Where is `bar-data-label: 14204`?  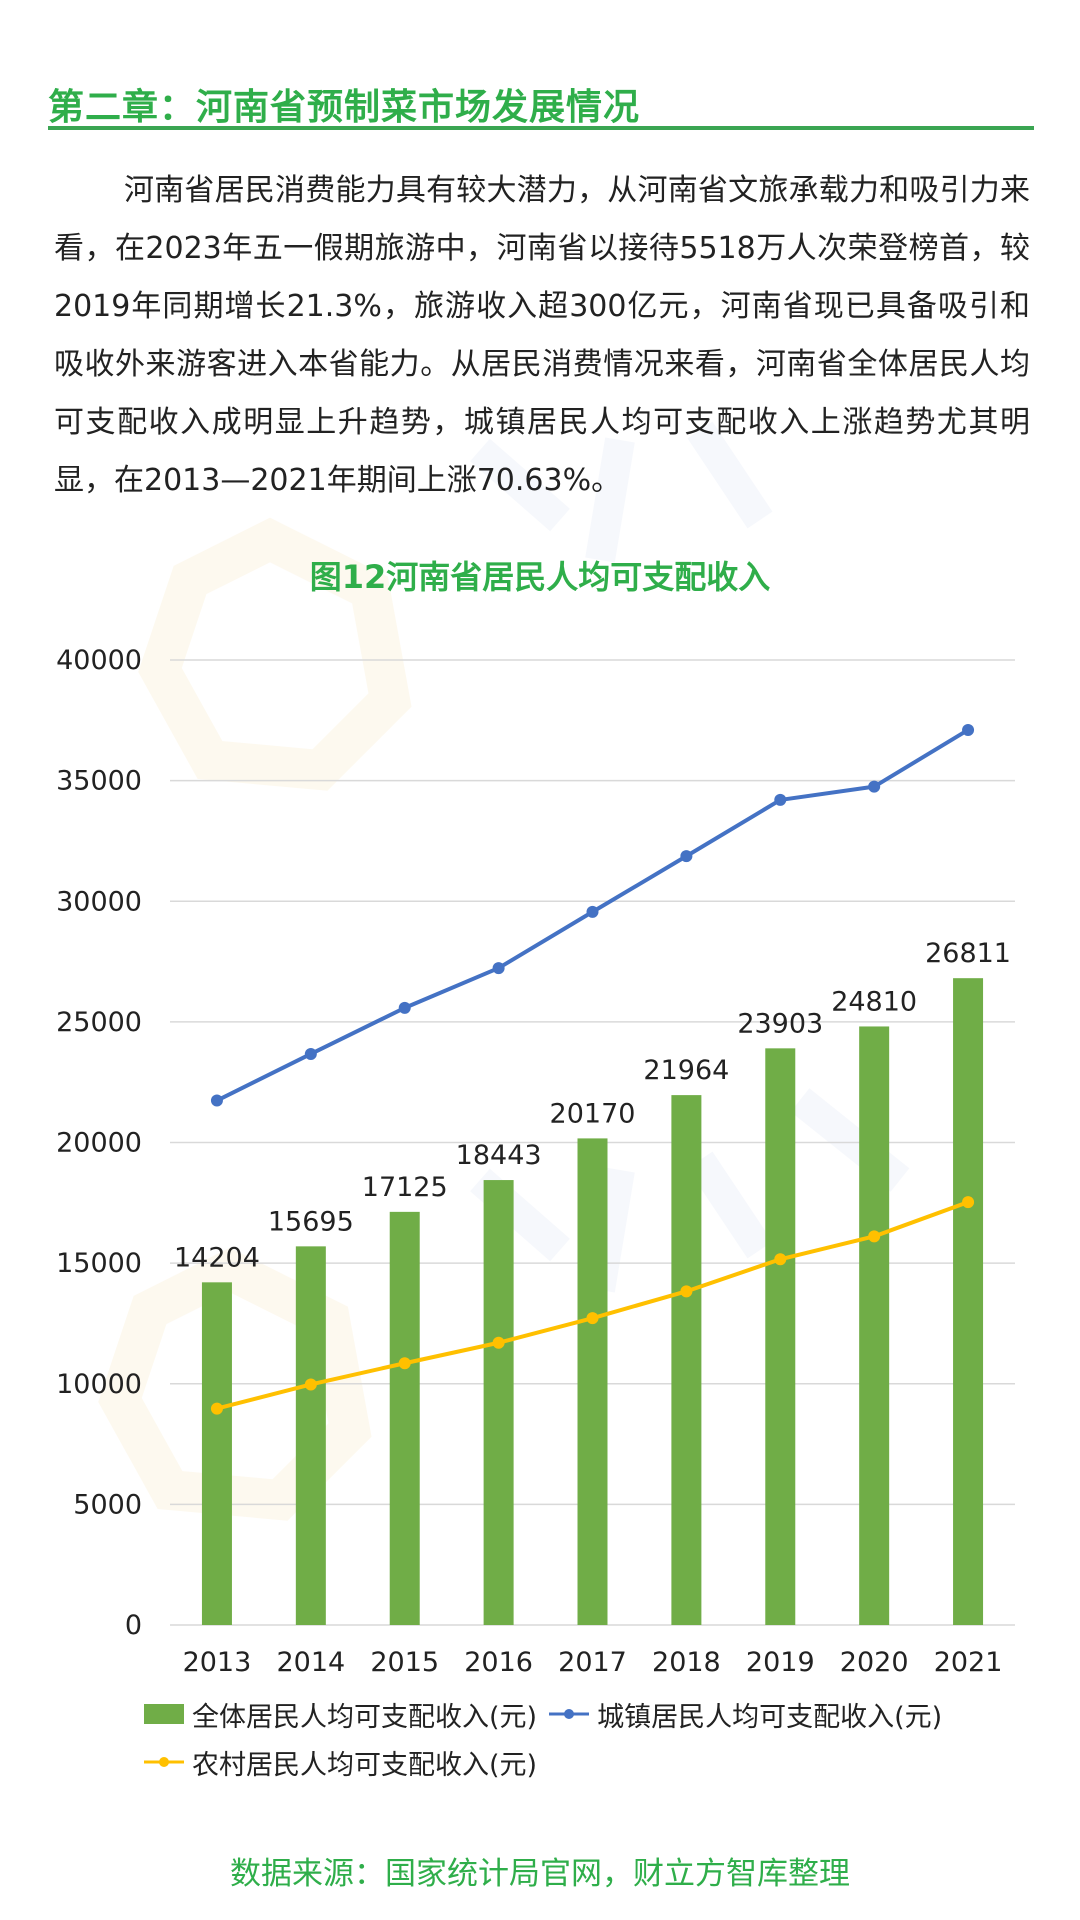
bar-data-label: 14204 is located at coordinates (217, 1257).